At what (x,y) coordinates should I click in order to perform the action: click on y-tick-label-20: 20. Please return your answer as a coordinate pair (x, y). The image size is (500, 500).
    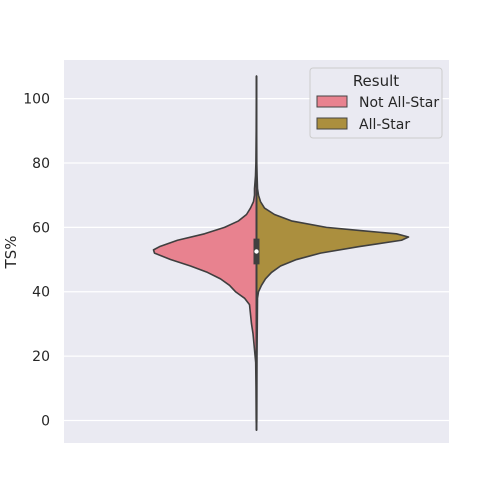
    Looking at the image, I should click on (41, 357).